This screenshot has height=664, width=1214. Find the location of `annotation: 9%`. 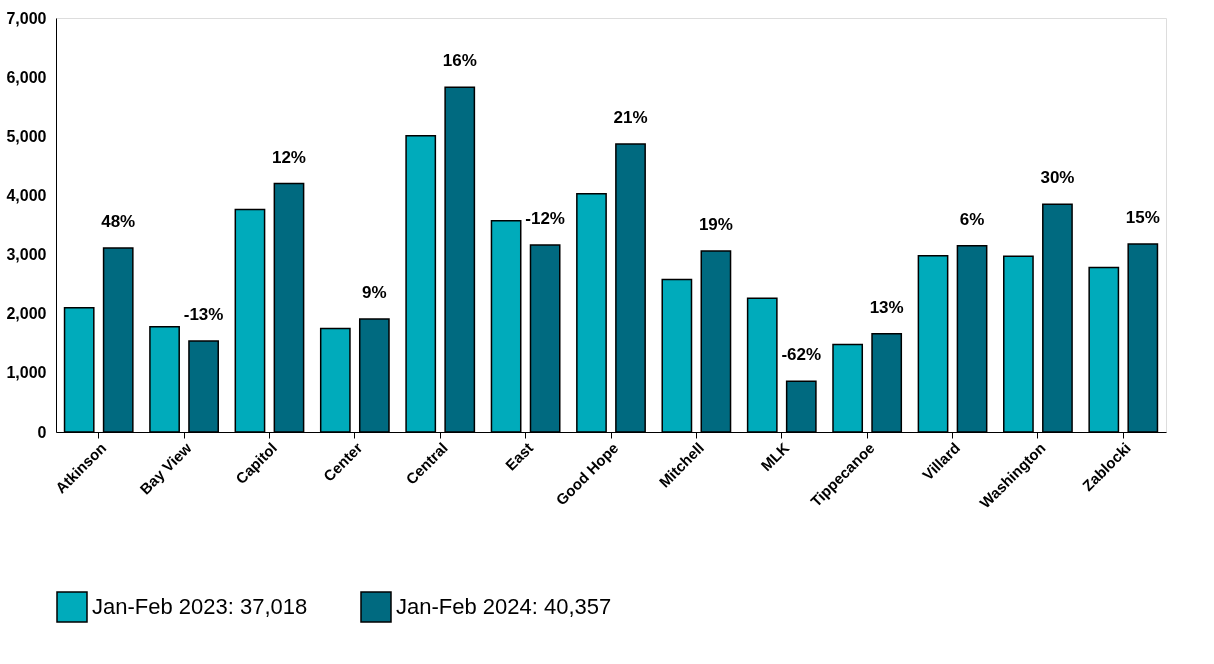

annotation: 9% is located at coordinates (374, 293).